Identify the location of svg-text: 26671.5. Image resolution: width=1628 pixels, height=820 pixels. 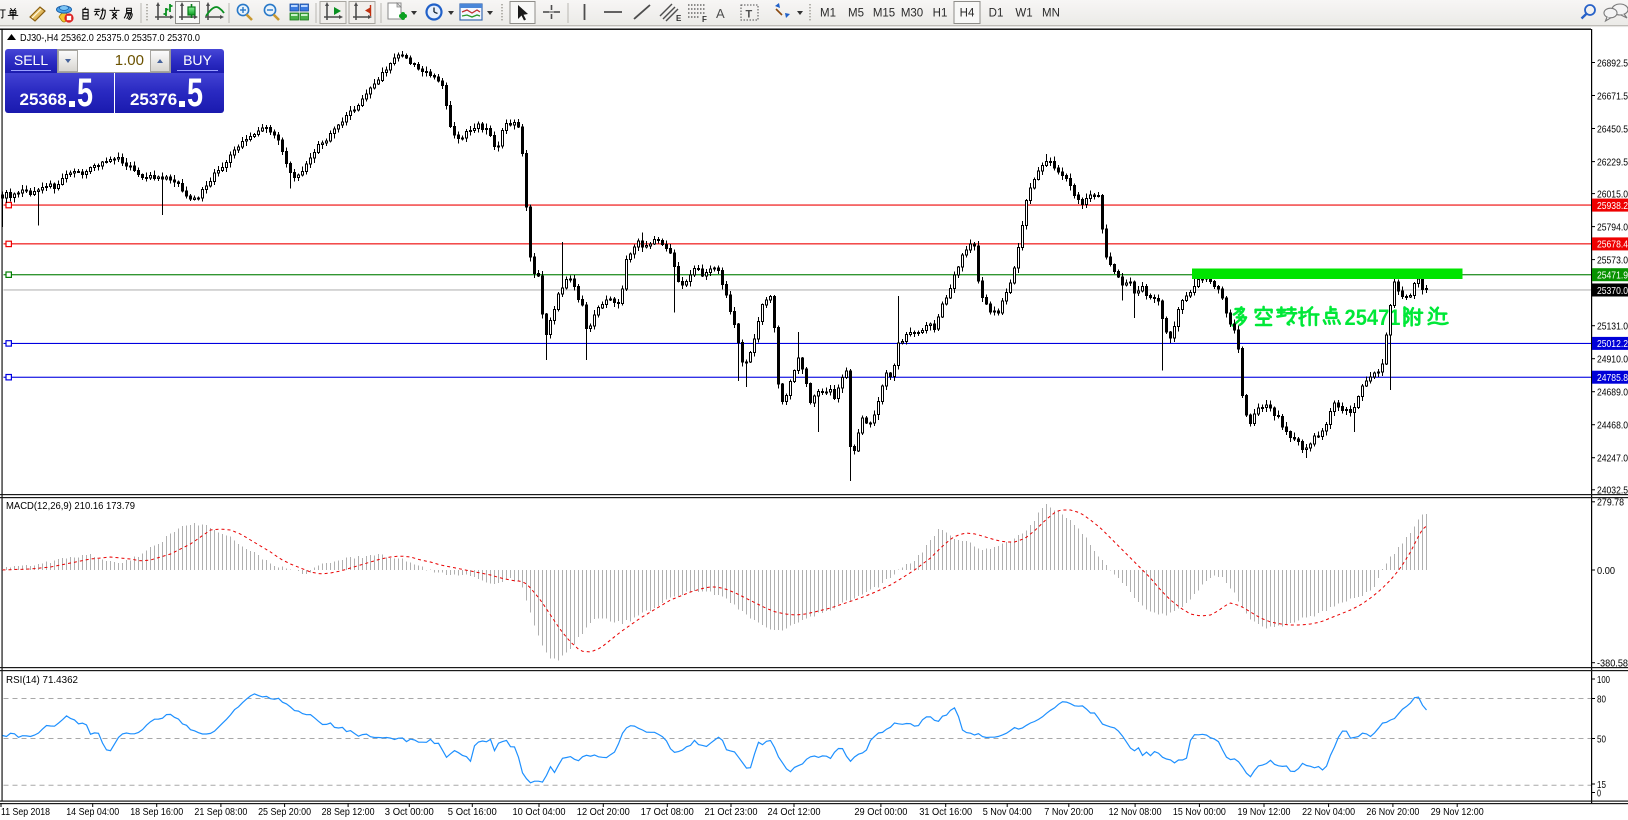
(1612, 96).